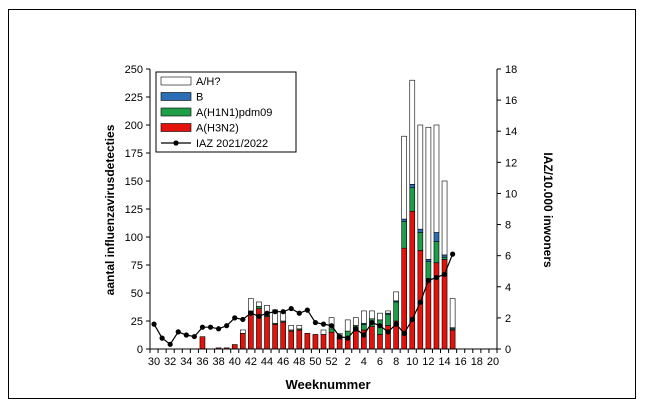 The width and height of the screenshot is (650, 402). Describe the element at coordinates (234, 113) in the screenshot. I see `legend-label: A(H1N1)pdm09` at that location.